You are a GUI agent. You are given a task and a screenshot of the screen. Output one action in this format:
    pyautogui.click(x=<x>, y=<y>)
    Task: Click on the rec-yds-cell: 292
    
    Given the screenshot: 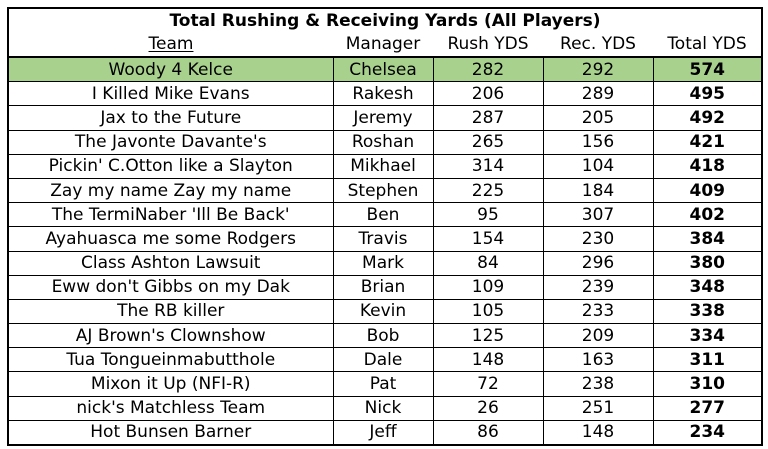 What is the action you would take?
    pyautogui.click(x=598, y=69)
    